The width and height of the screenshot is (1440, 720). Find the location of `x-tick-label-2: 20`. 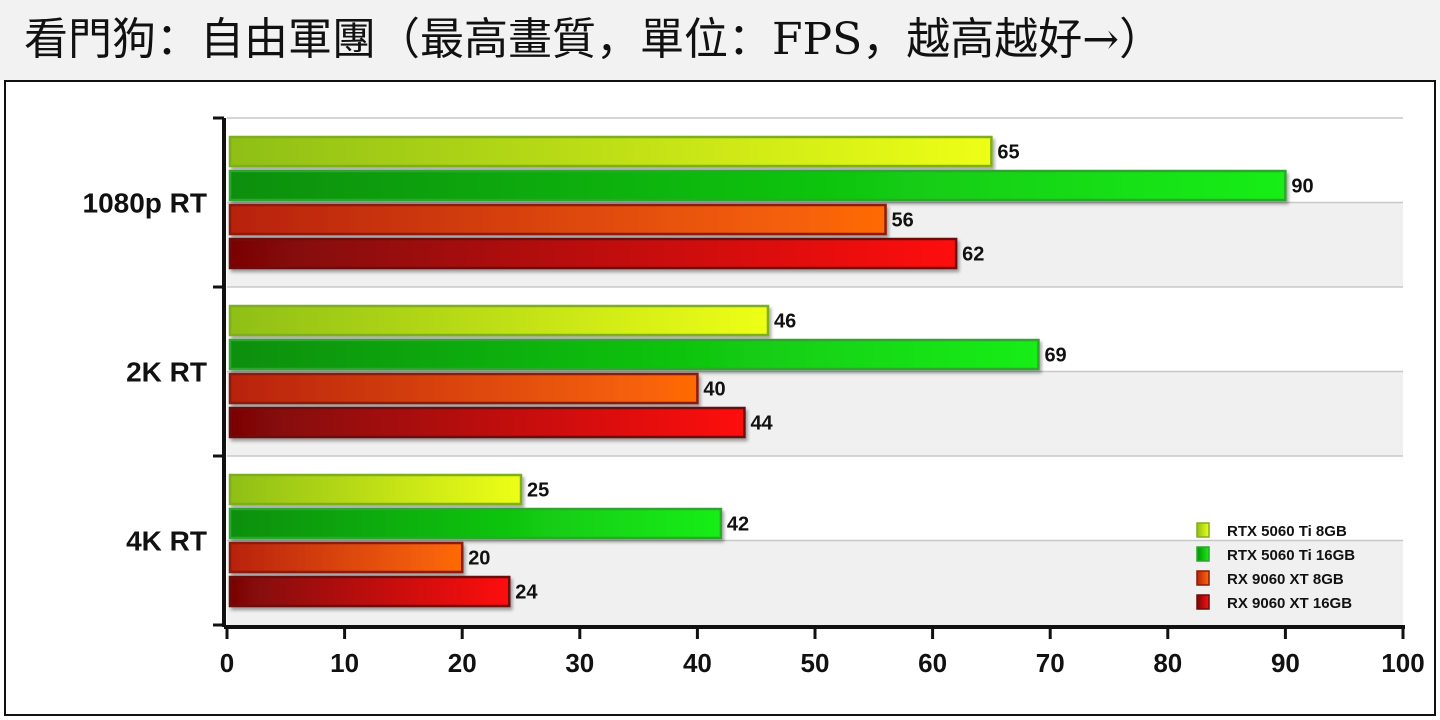

x-tick-label-2: 20 is located at coordinates (462, 663).